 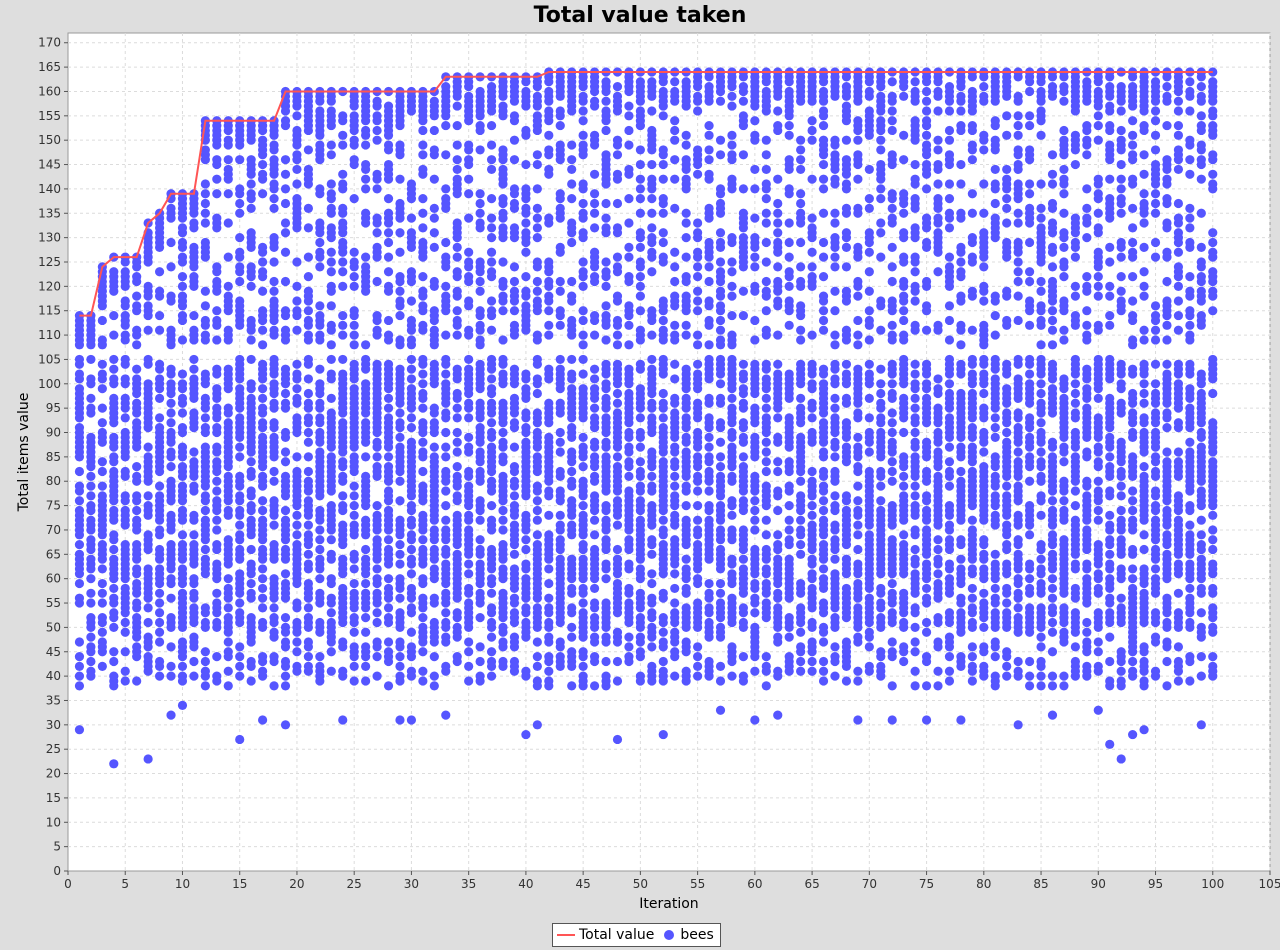 What do you see at coordinates (1212, 884) in the screenshot?
I see `x-tick-label: 100` at bounding box center [1212, 884].